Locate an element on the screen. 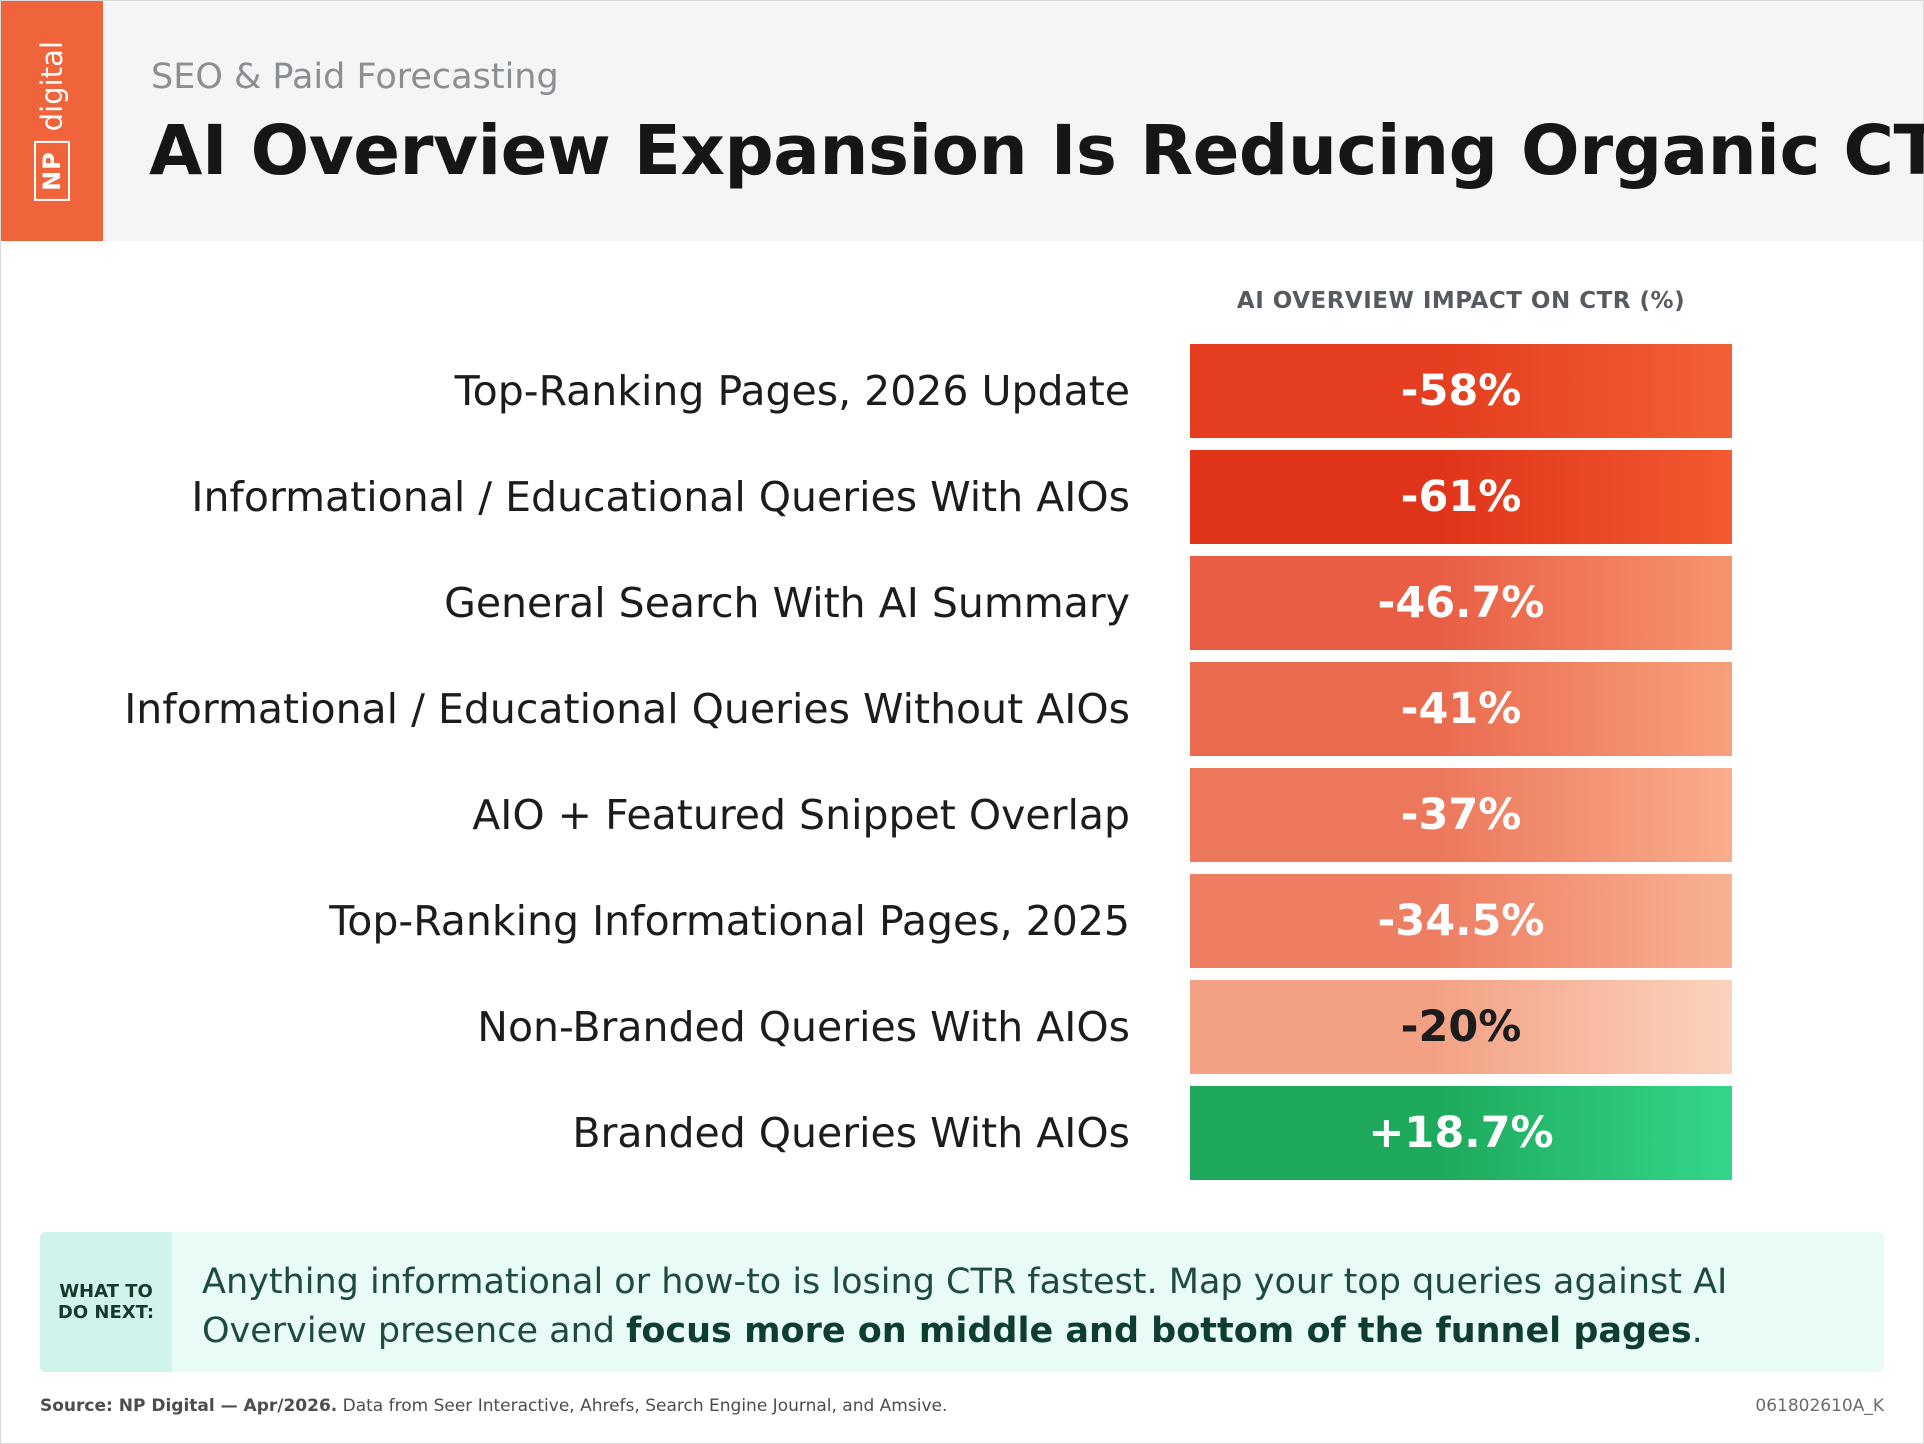 This screenshot has height=1444, width=1924. chart-row: Branded Queries With AIOs +18.7% is located at coordinates (962, 1133).